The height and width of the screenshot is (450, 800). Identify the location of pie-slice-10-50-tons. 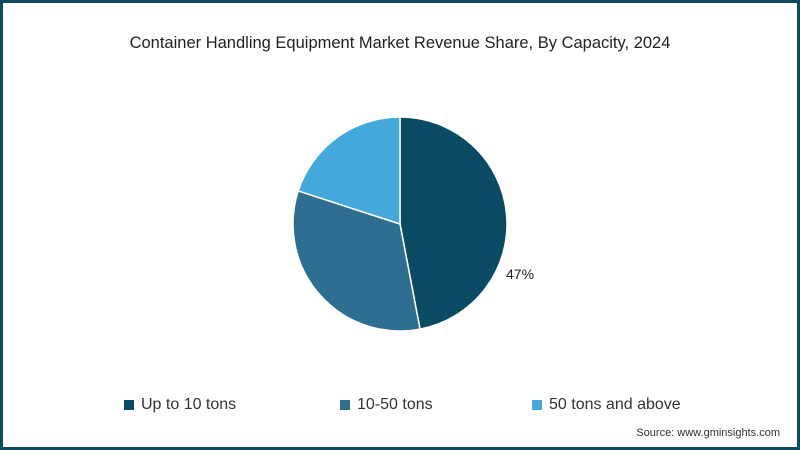
(356, 260).